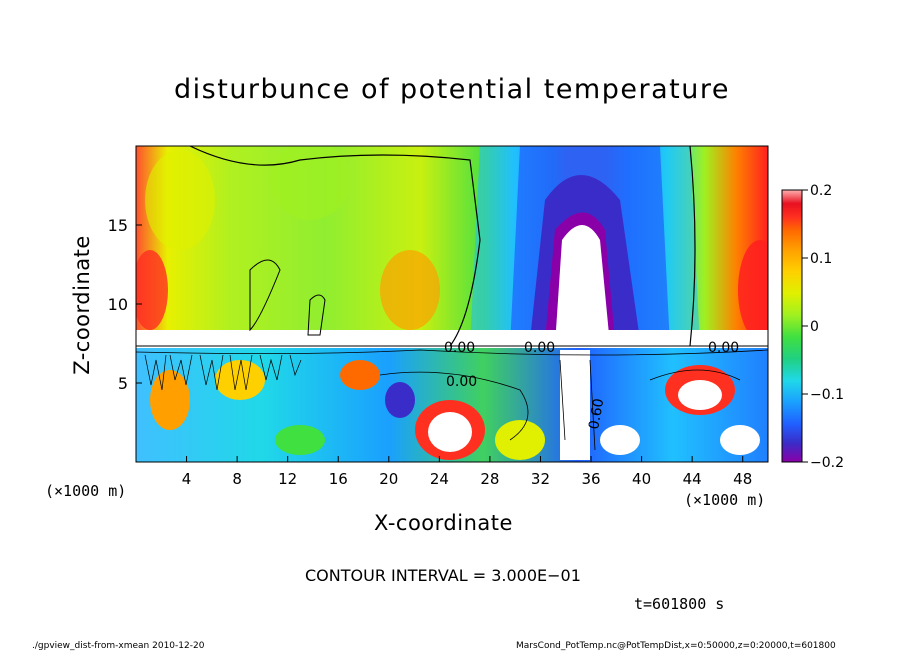 This screenshot has height=654, width=904. I want to click on footer-left: ./gpview_dist-from-xmean 2010-12-20, so click(118, 646).